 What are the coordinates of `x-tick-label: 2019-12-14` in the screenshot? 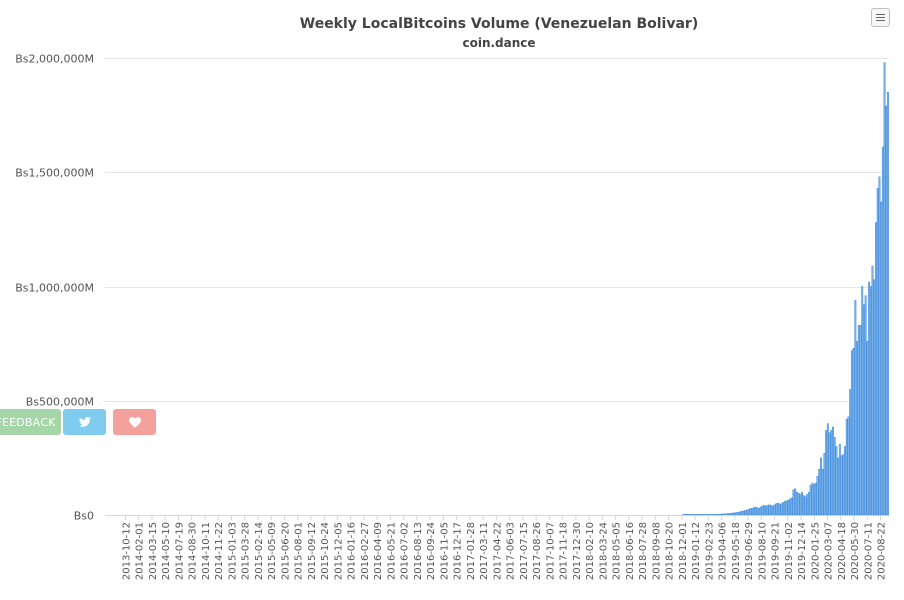 It's located at (802, 551).